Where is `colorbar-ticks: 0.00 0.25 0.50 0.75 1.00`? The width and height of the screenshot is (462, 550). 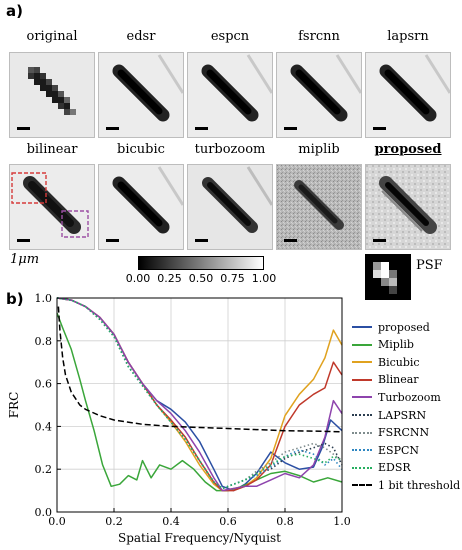 colorbar-ticks: 0.00 0.25 0.50 0.75 1.00 is located at coordinates (201, 279).